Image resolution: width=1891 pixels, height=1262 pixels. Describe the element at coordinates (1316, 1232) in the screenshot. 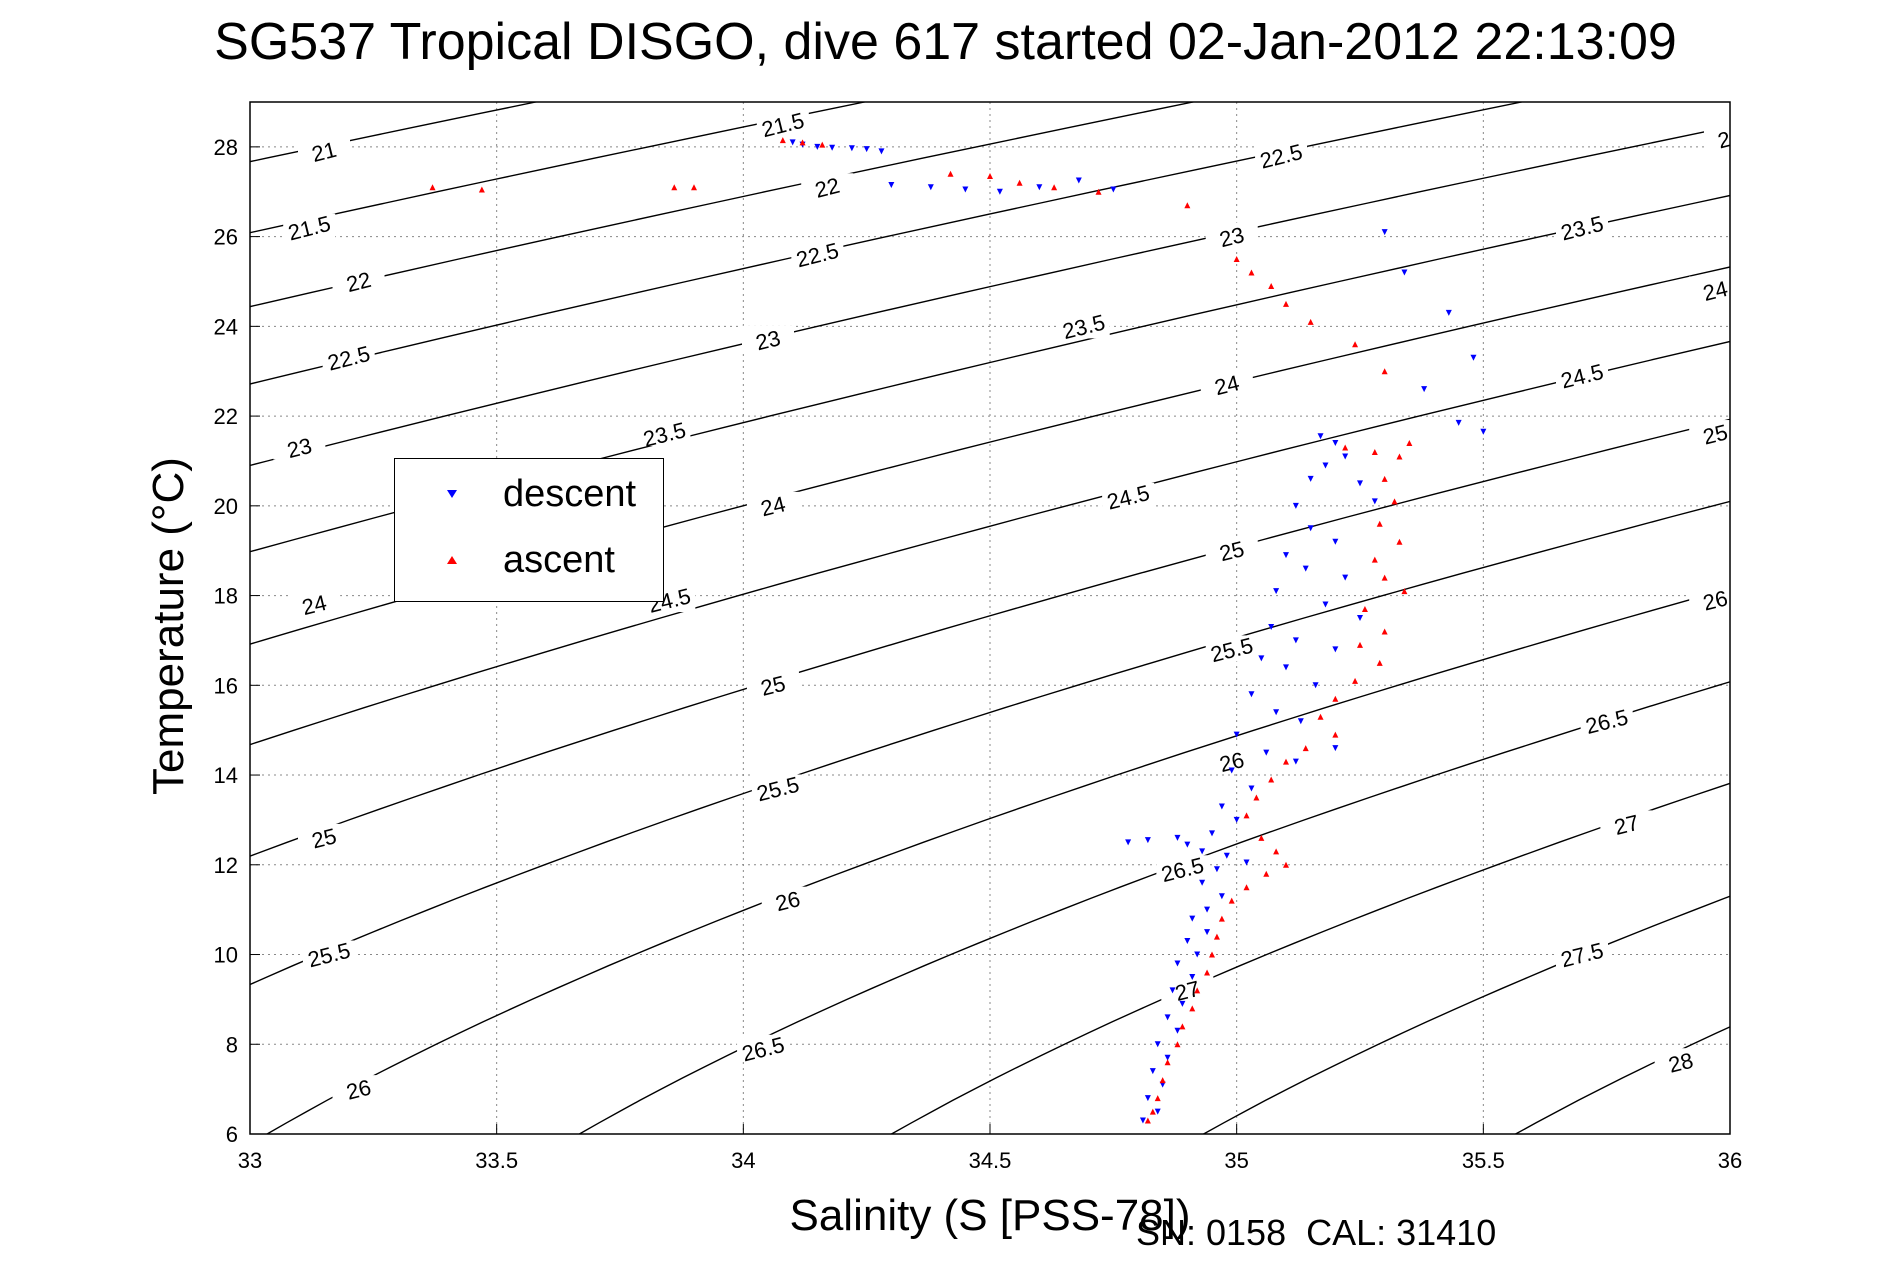

I see `serial-calibration-note: SN: 0158 CAL: 31410` at that location.